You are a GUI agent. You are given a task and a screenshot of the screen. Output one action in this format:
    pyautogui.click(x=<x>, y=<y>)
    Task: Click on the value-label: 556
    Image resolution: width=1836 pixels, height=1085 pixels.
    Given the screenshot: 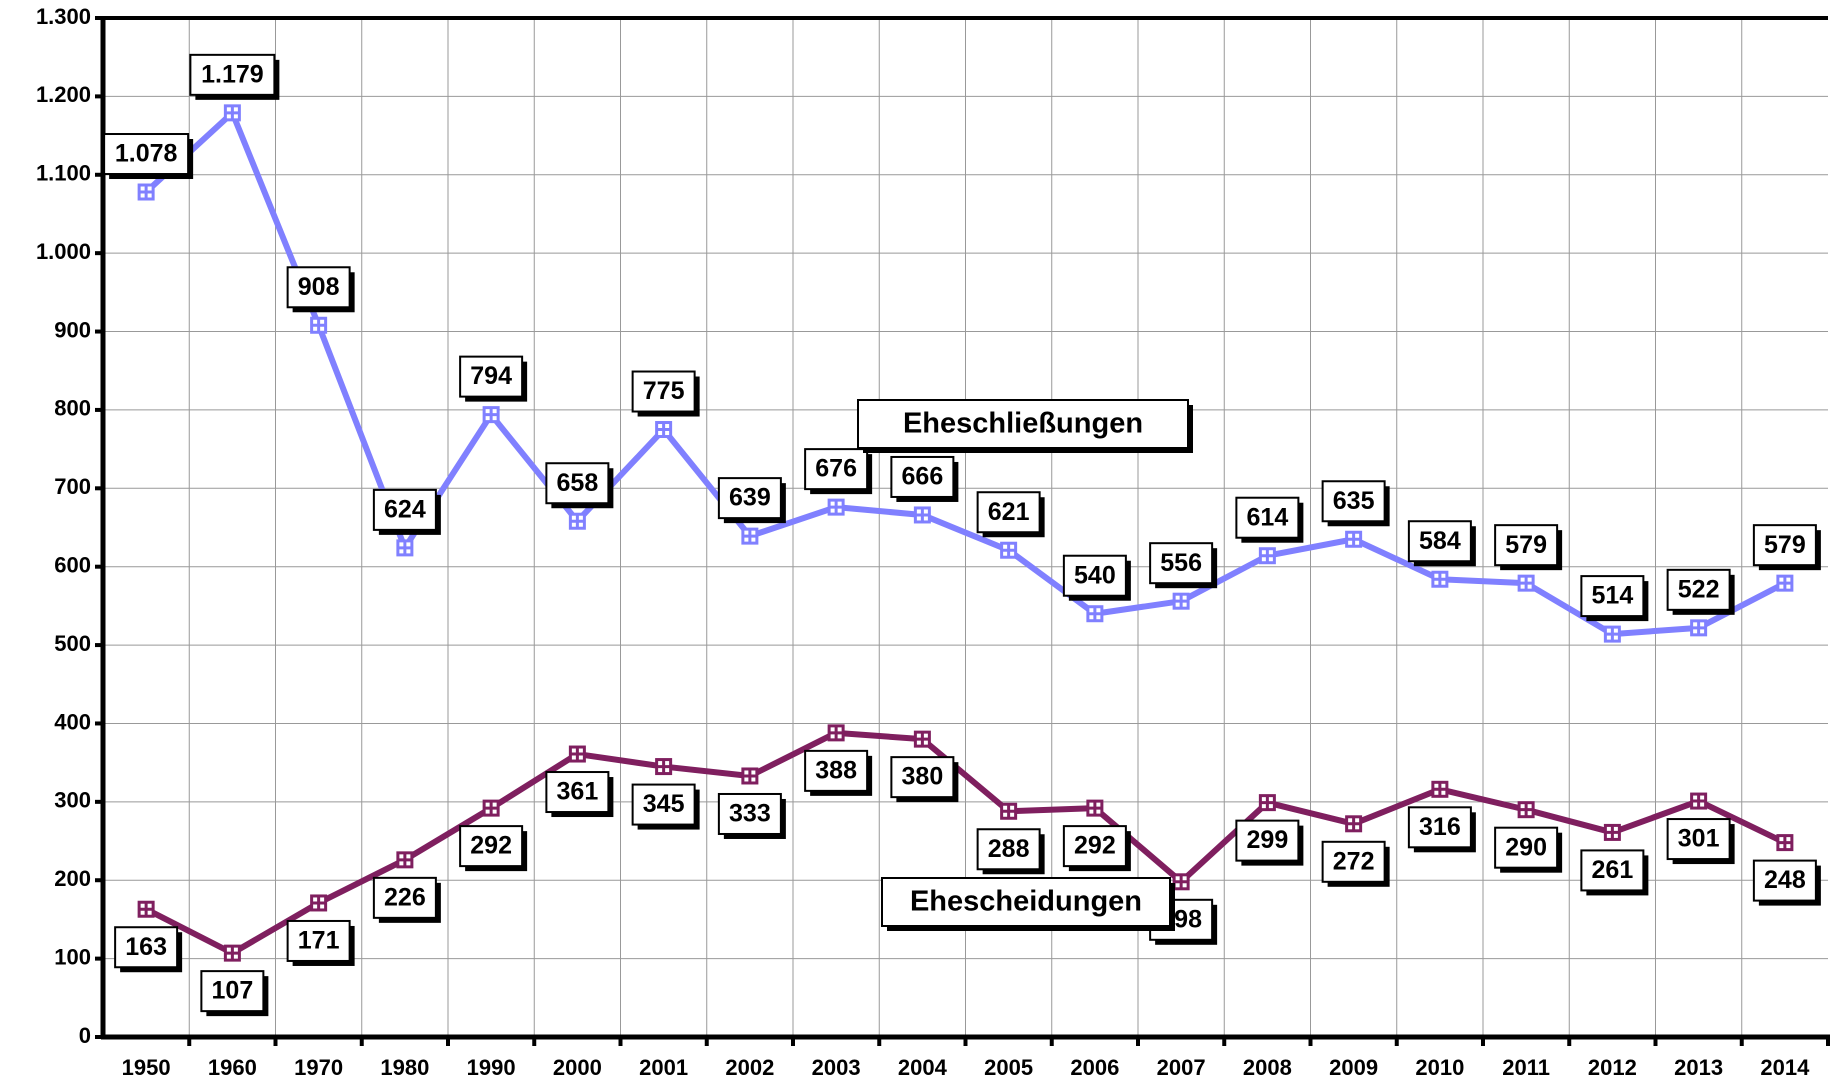 What is the action you would take?
    pyautogui.click(x=1183, y=565)
    